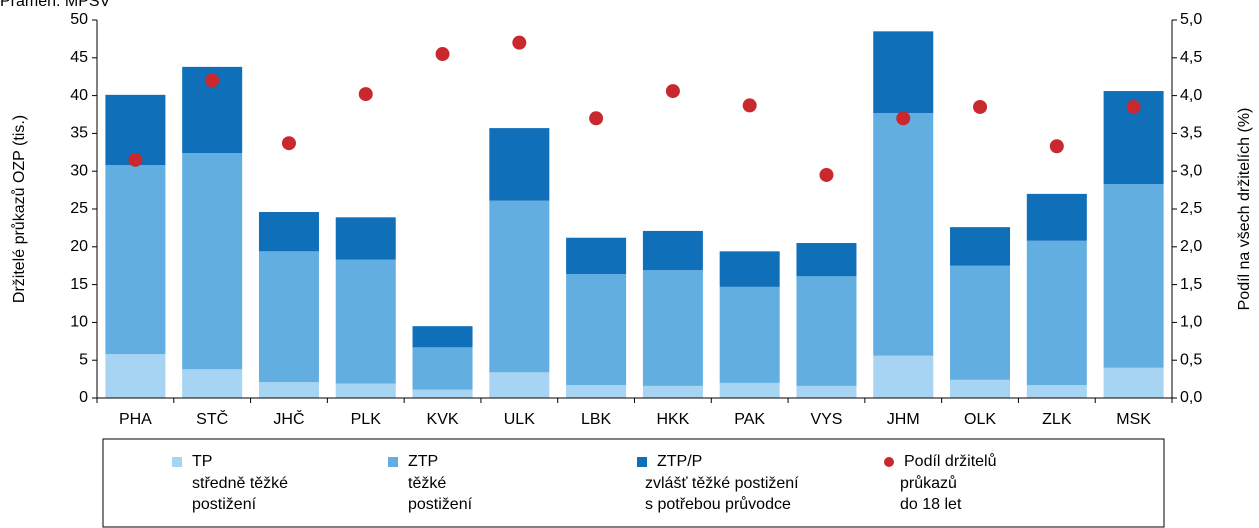  Describe the element at coordinates (79, 57) in the screenshot. I see `y-tick-label: 45` at that location.